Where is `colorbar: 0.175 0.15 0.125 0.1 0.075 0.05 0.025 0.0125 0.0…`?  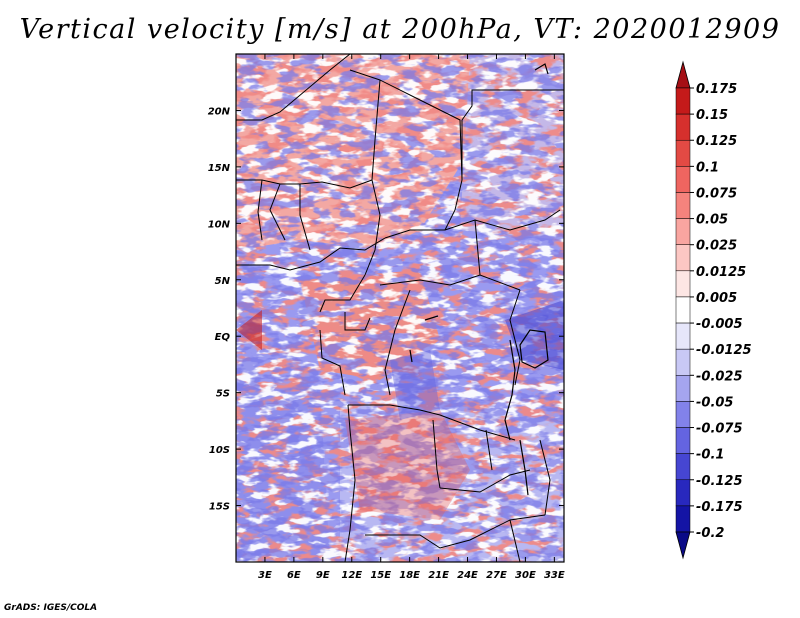 colorbar: 0.175 0.15 0.125 0.1 0.075 0.05 0.025 0.0125 0.0… is located at coordinates (713, 310).